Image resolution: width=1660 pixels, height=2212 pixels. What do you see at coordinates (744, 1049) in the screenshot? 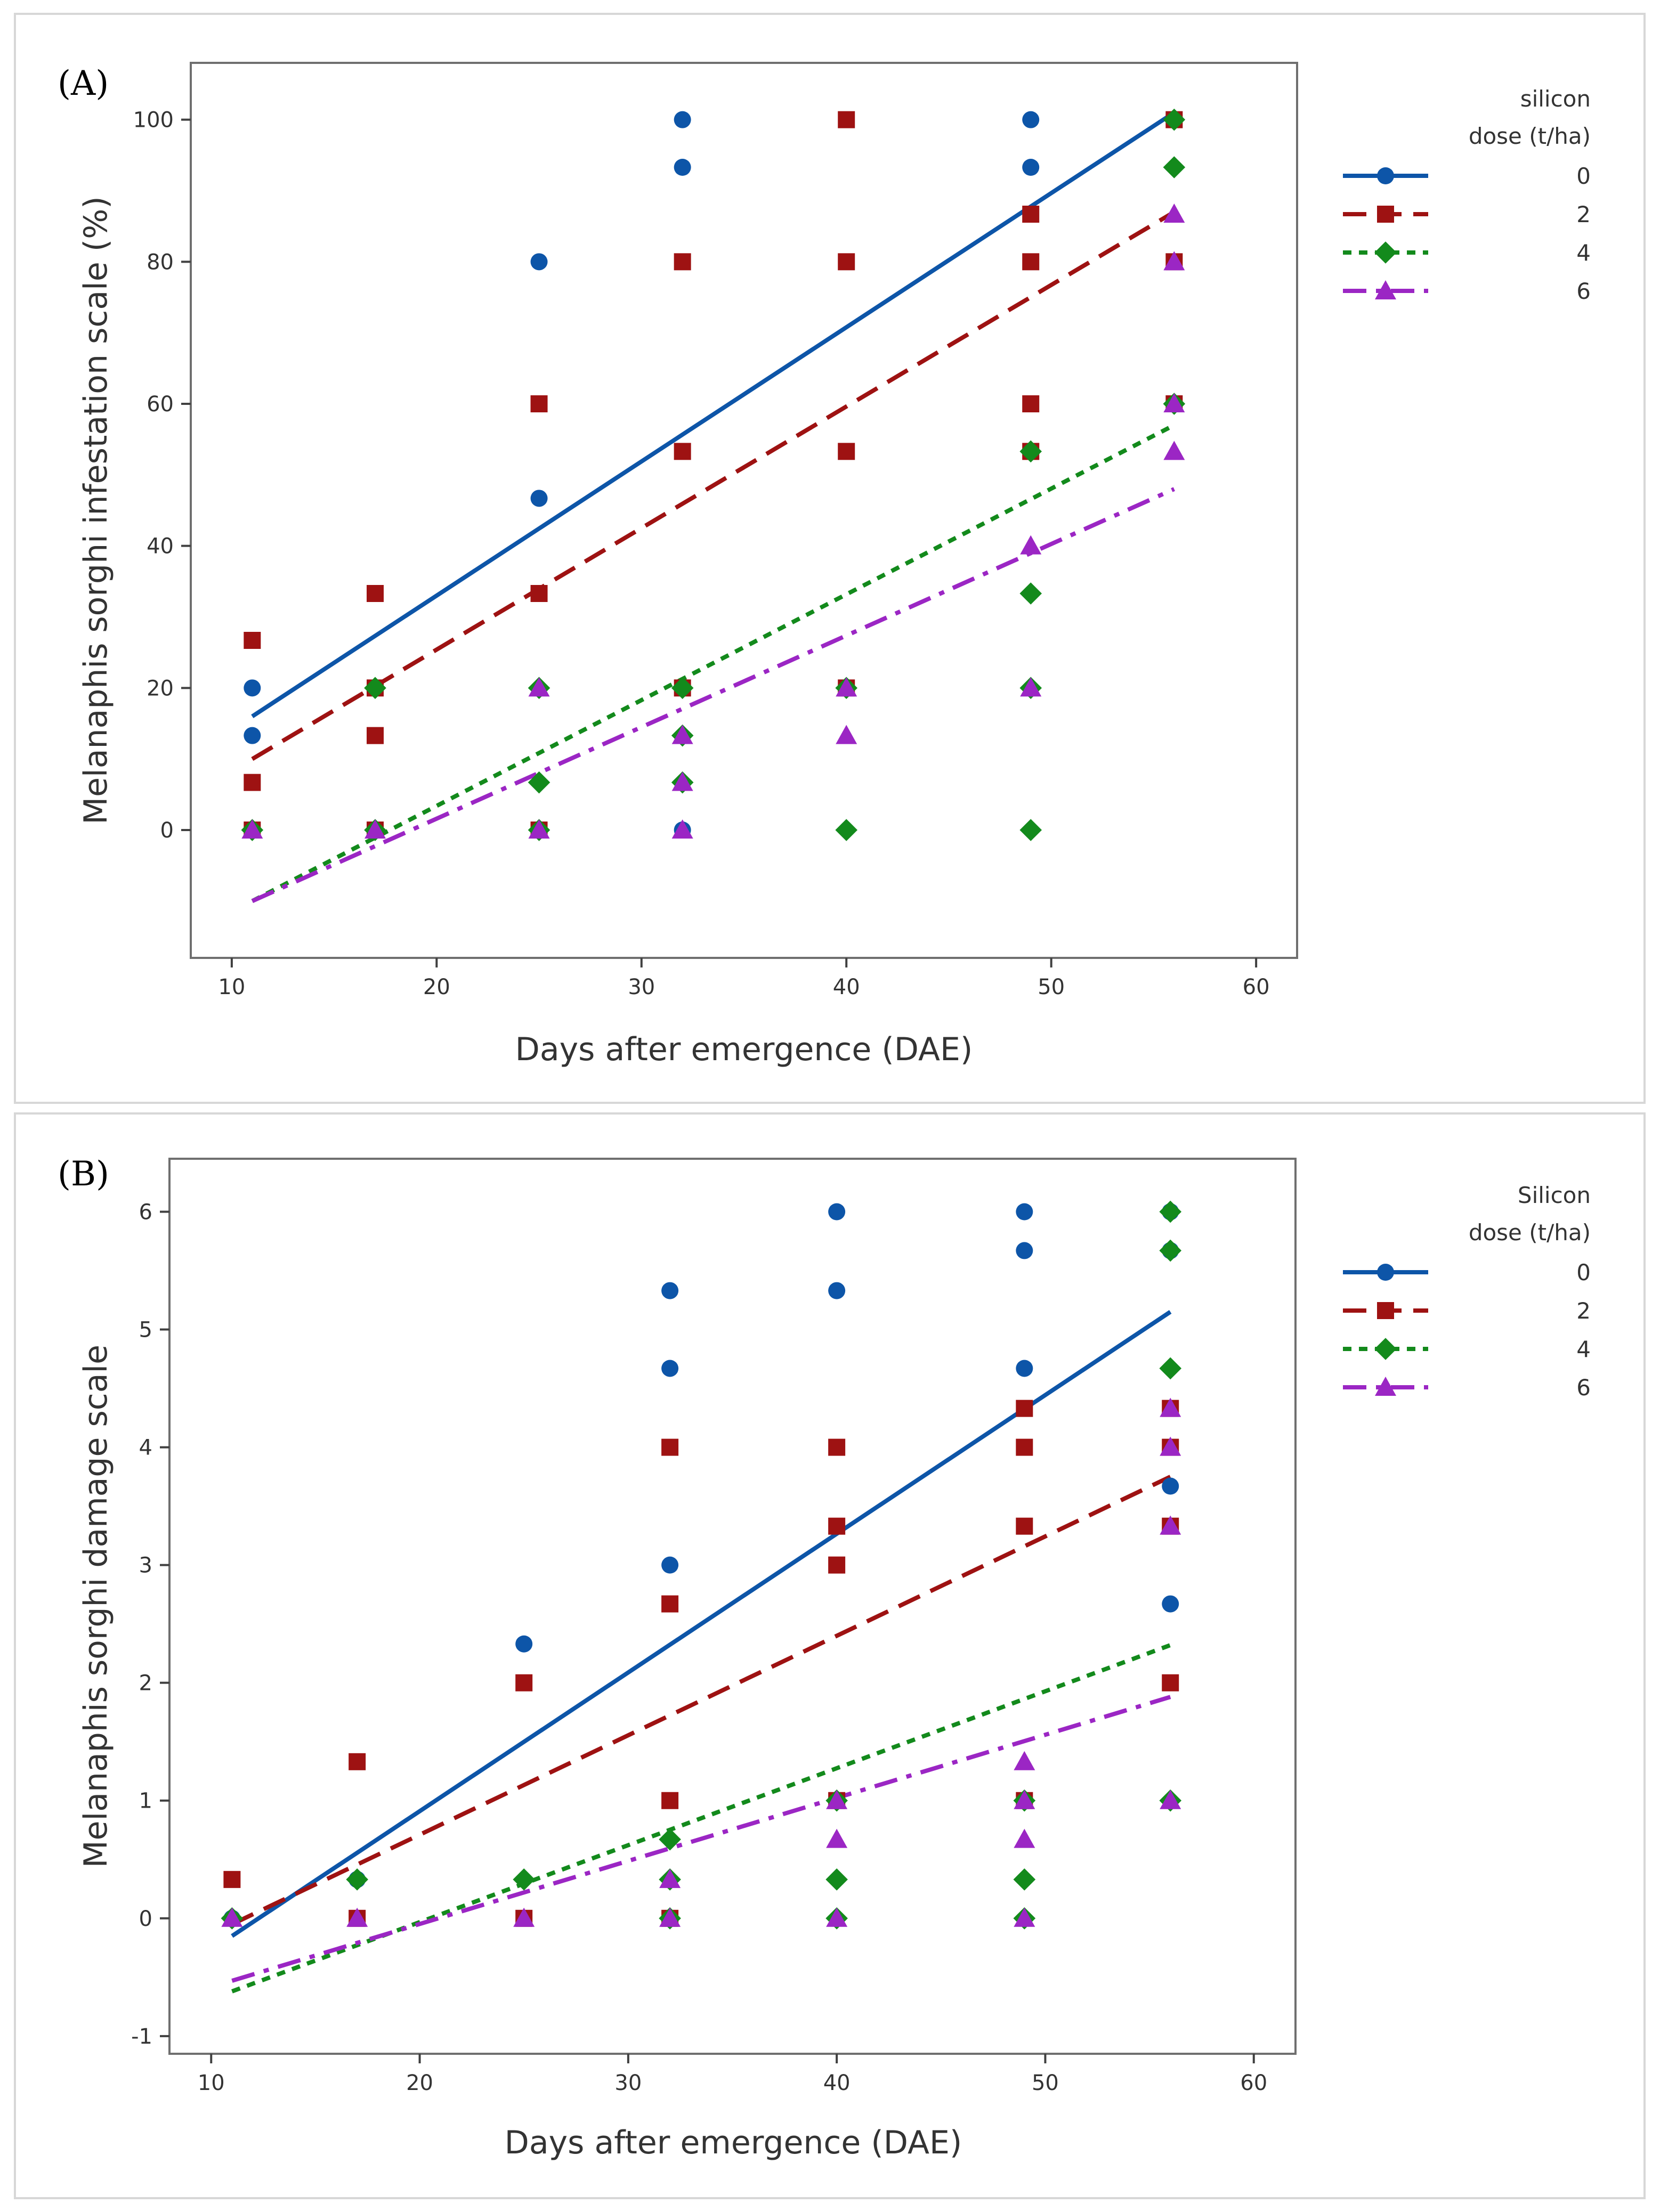
I see `panel-a-x-axis-label: Days after emergence (DAE)` at bounding box center [744, 1049].